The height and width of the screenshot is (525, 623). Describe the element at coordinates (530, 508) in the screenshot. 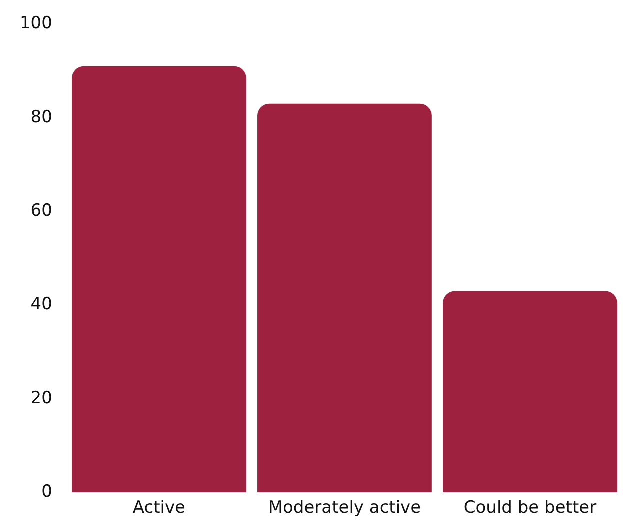

I see `x-tick-label: Could be better` at that location.